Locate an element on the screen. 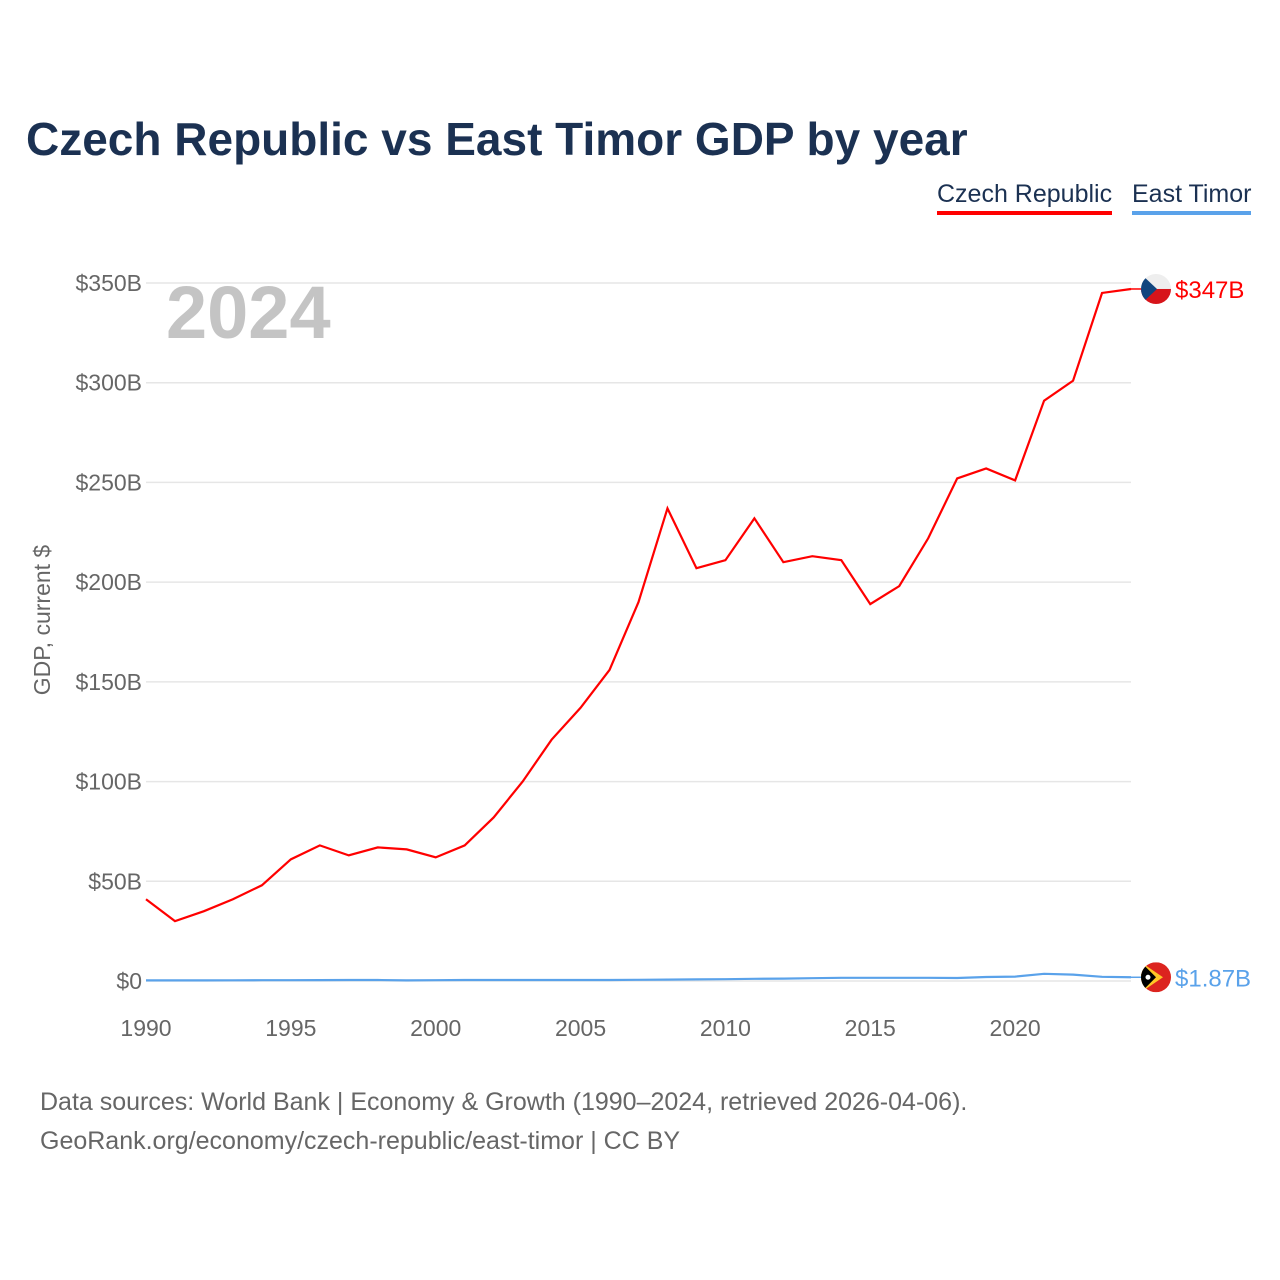 This screenshot has height=1280, width=1280. x-tick-label: 2015 is located at coordinates (870, 1028).